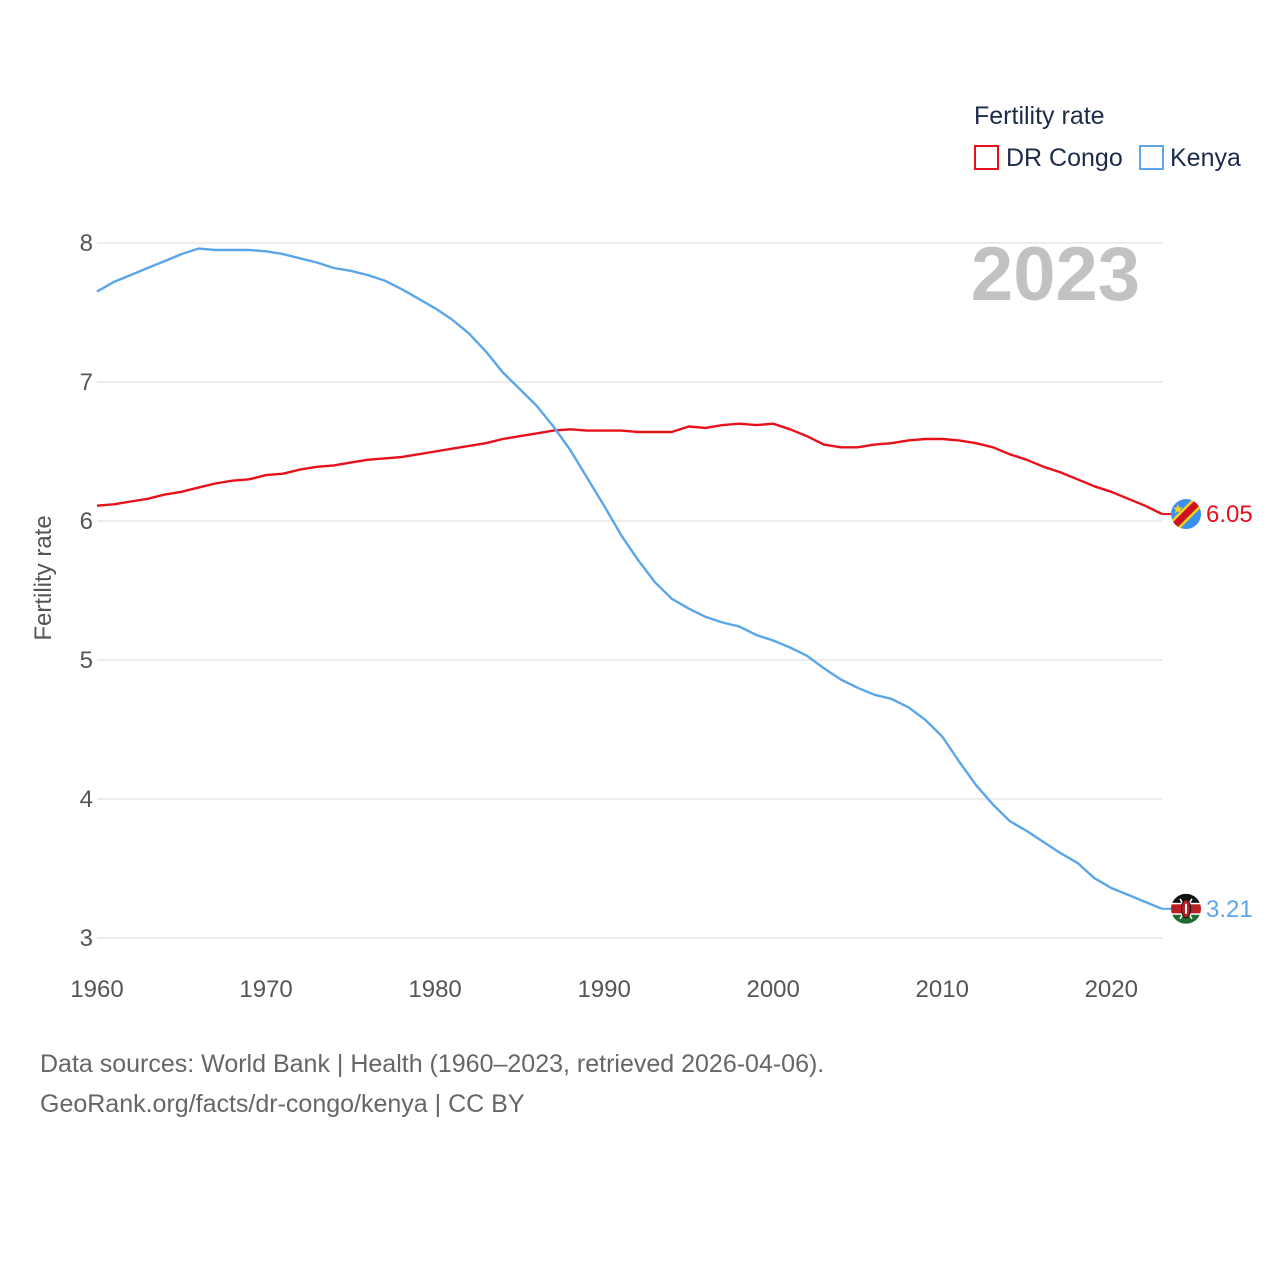 Image resolution: width=1280 pixels, height=1280 pixels. Describe the element at coordinates (86, 382) in the screenshot. I see `y-tick-label: 7` at that location.